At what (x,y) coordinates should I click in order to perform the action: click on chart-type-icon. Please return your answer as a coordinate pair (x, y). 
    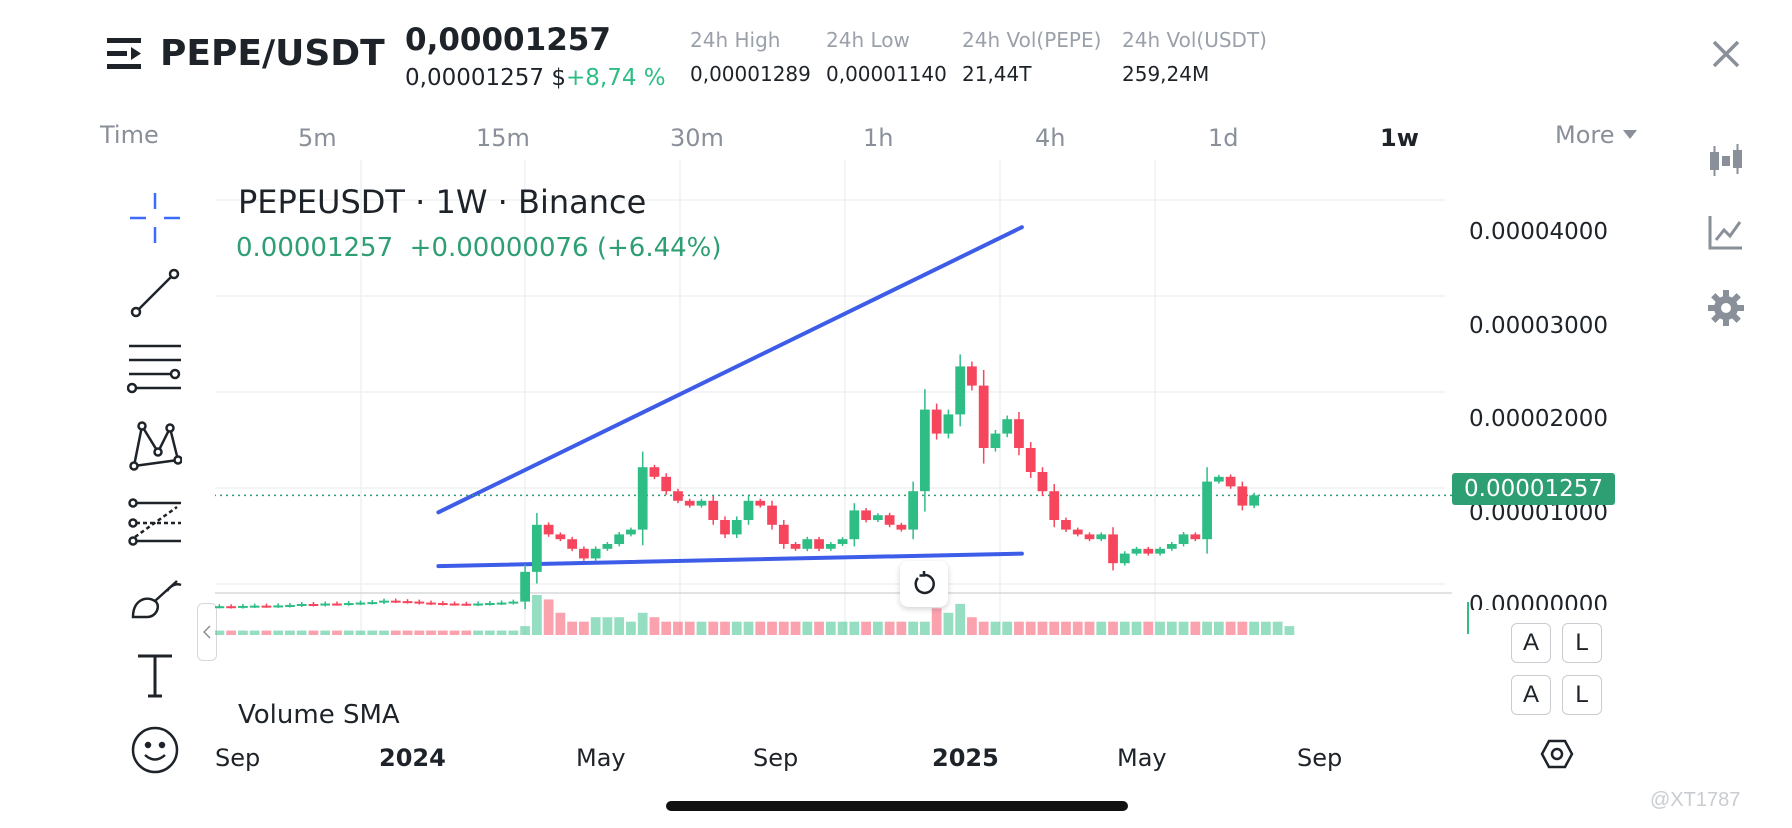
    Looking at the image, I should click on (1726, 232).